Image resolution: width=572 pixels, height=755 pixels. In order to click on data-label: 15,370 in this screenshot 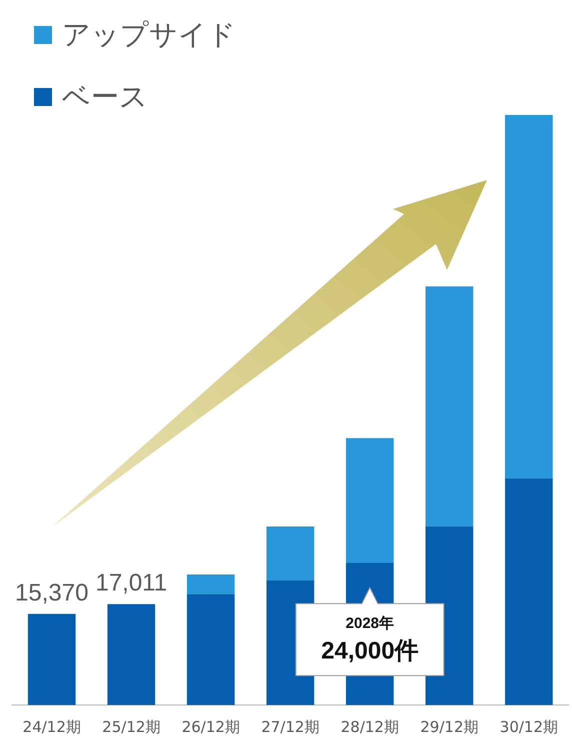, I will do `click(51, 592)`.